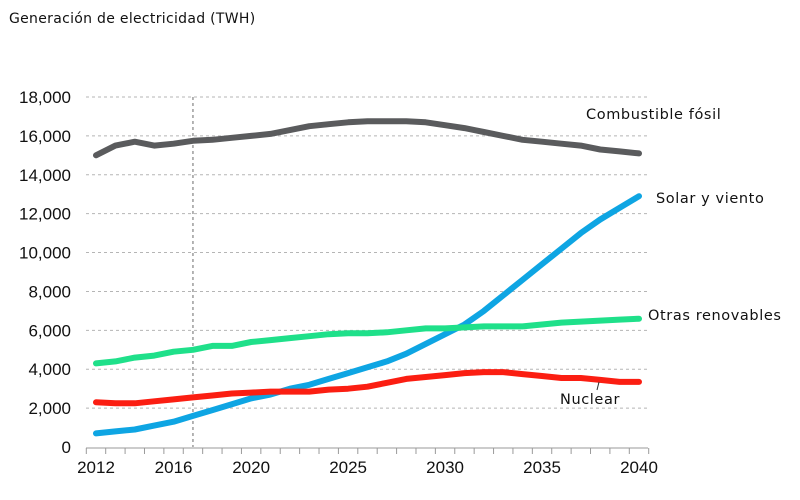 The image size is (800, 500). What do you see at coordinates (45, 214) in the screenshot?
I see `y-tick-label: 12,000` at bounding box center [45, 214].